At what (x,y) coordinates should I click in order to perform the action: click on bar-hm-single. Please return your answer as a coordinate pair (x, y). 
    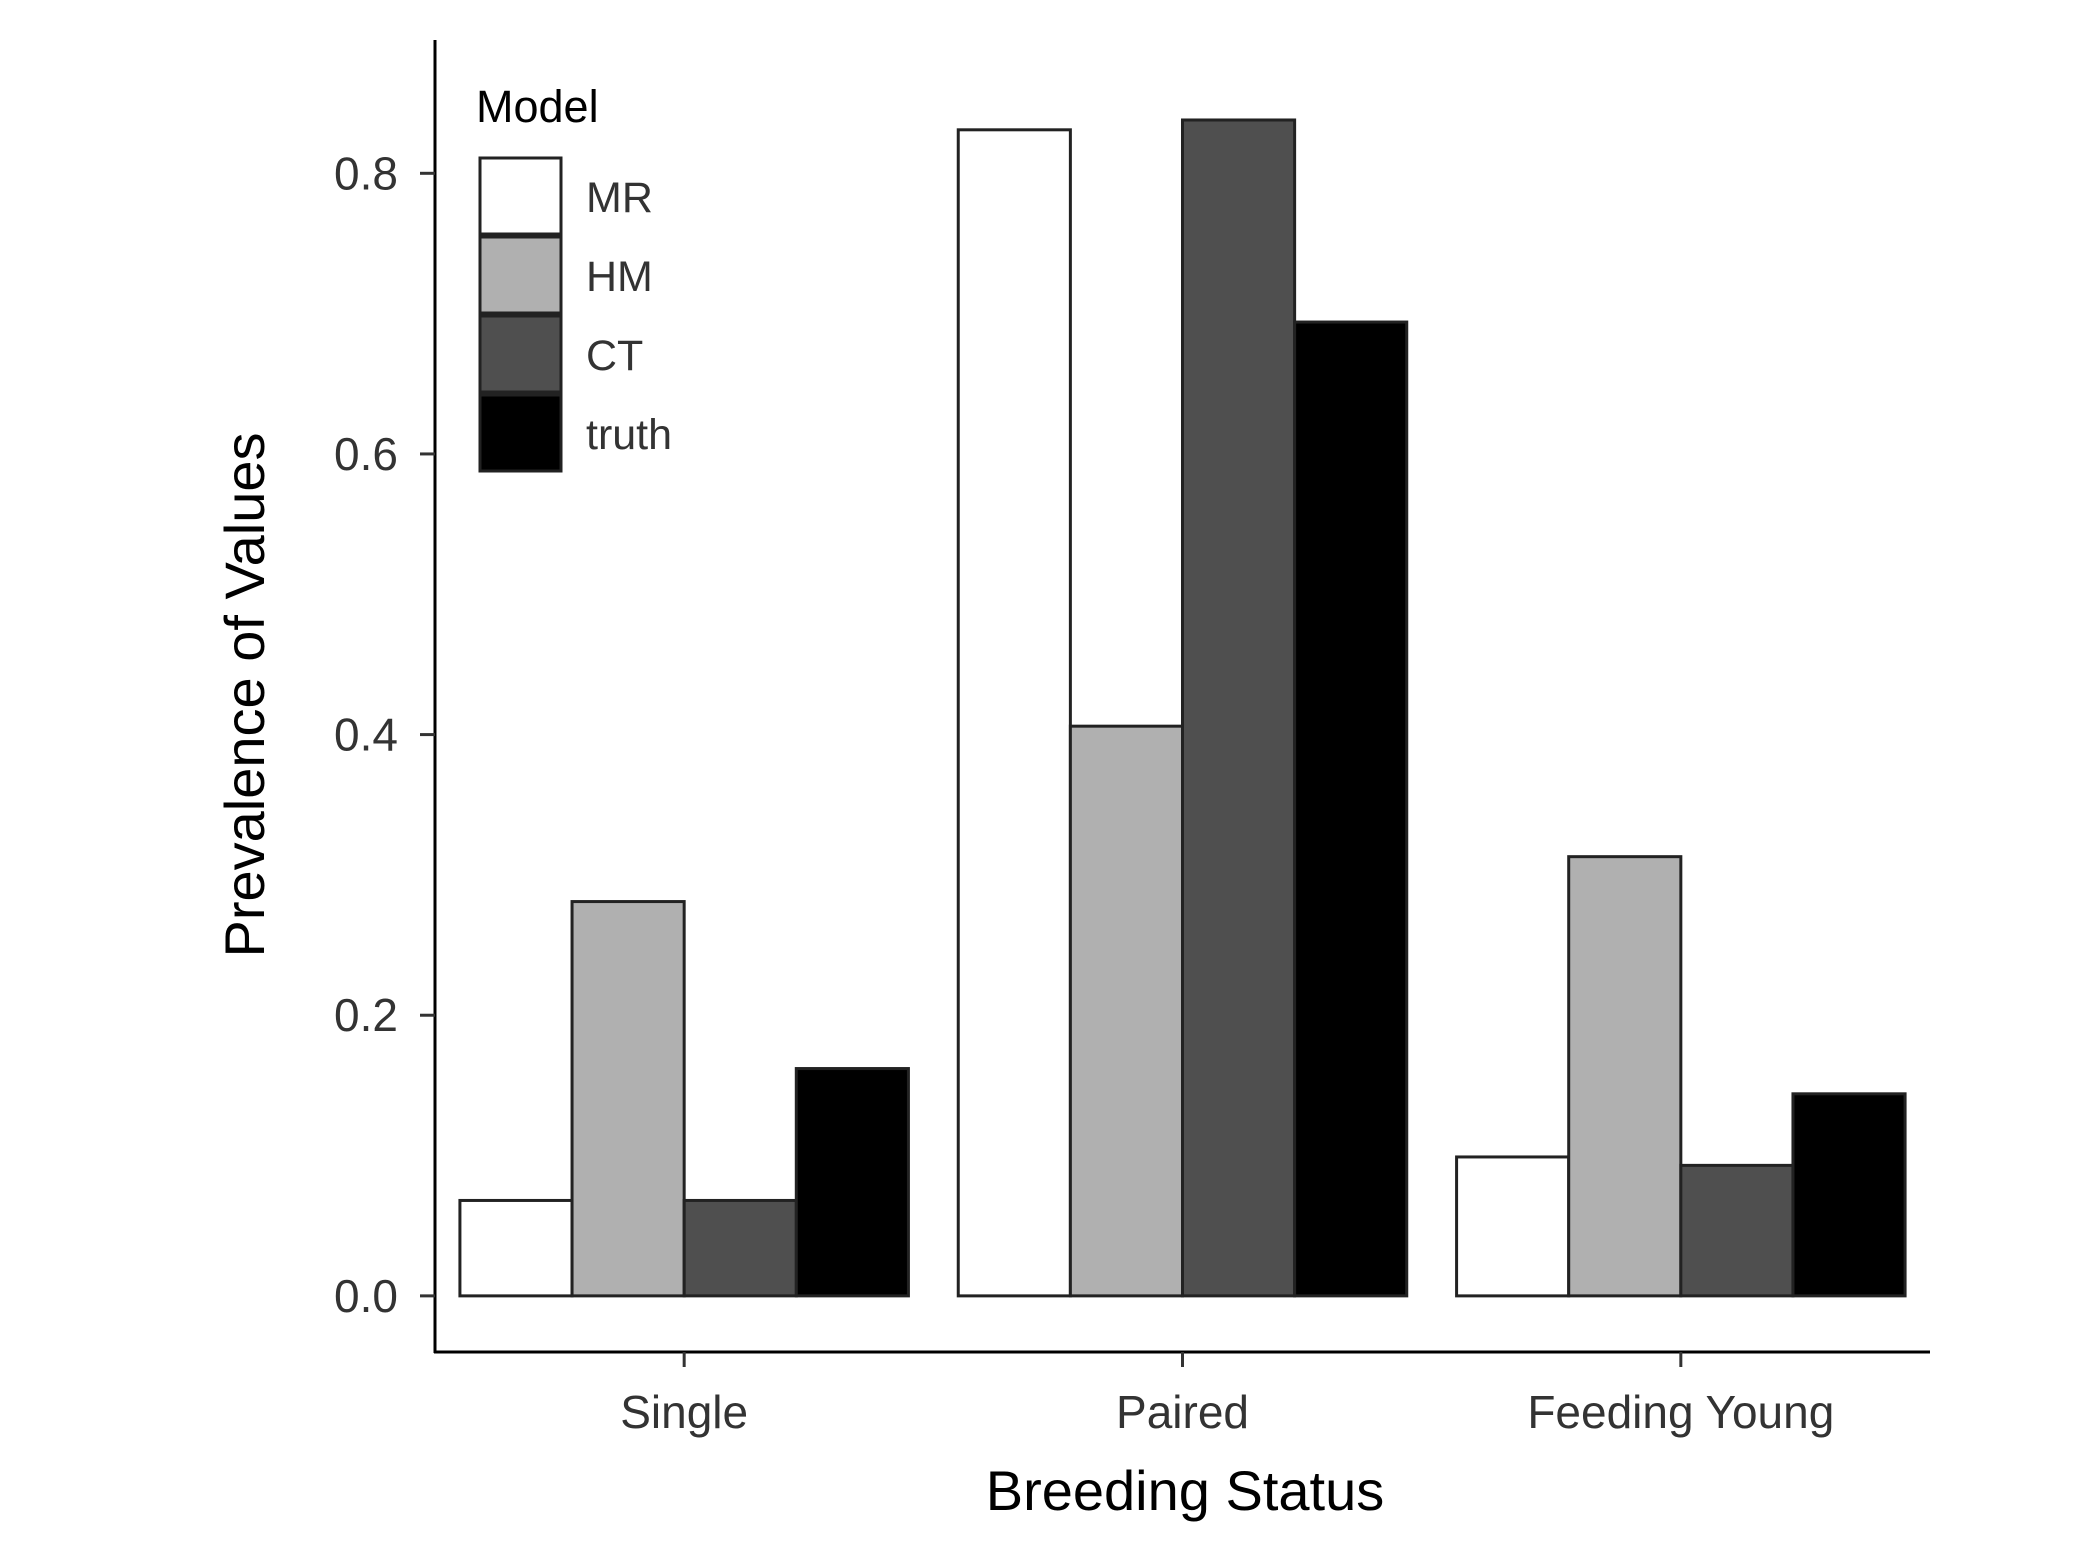
    Looking at the image, I should click on (628, 1099).